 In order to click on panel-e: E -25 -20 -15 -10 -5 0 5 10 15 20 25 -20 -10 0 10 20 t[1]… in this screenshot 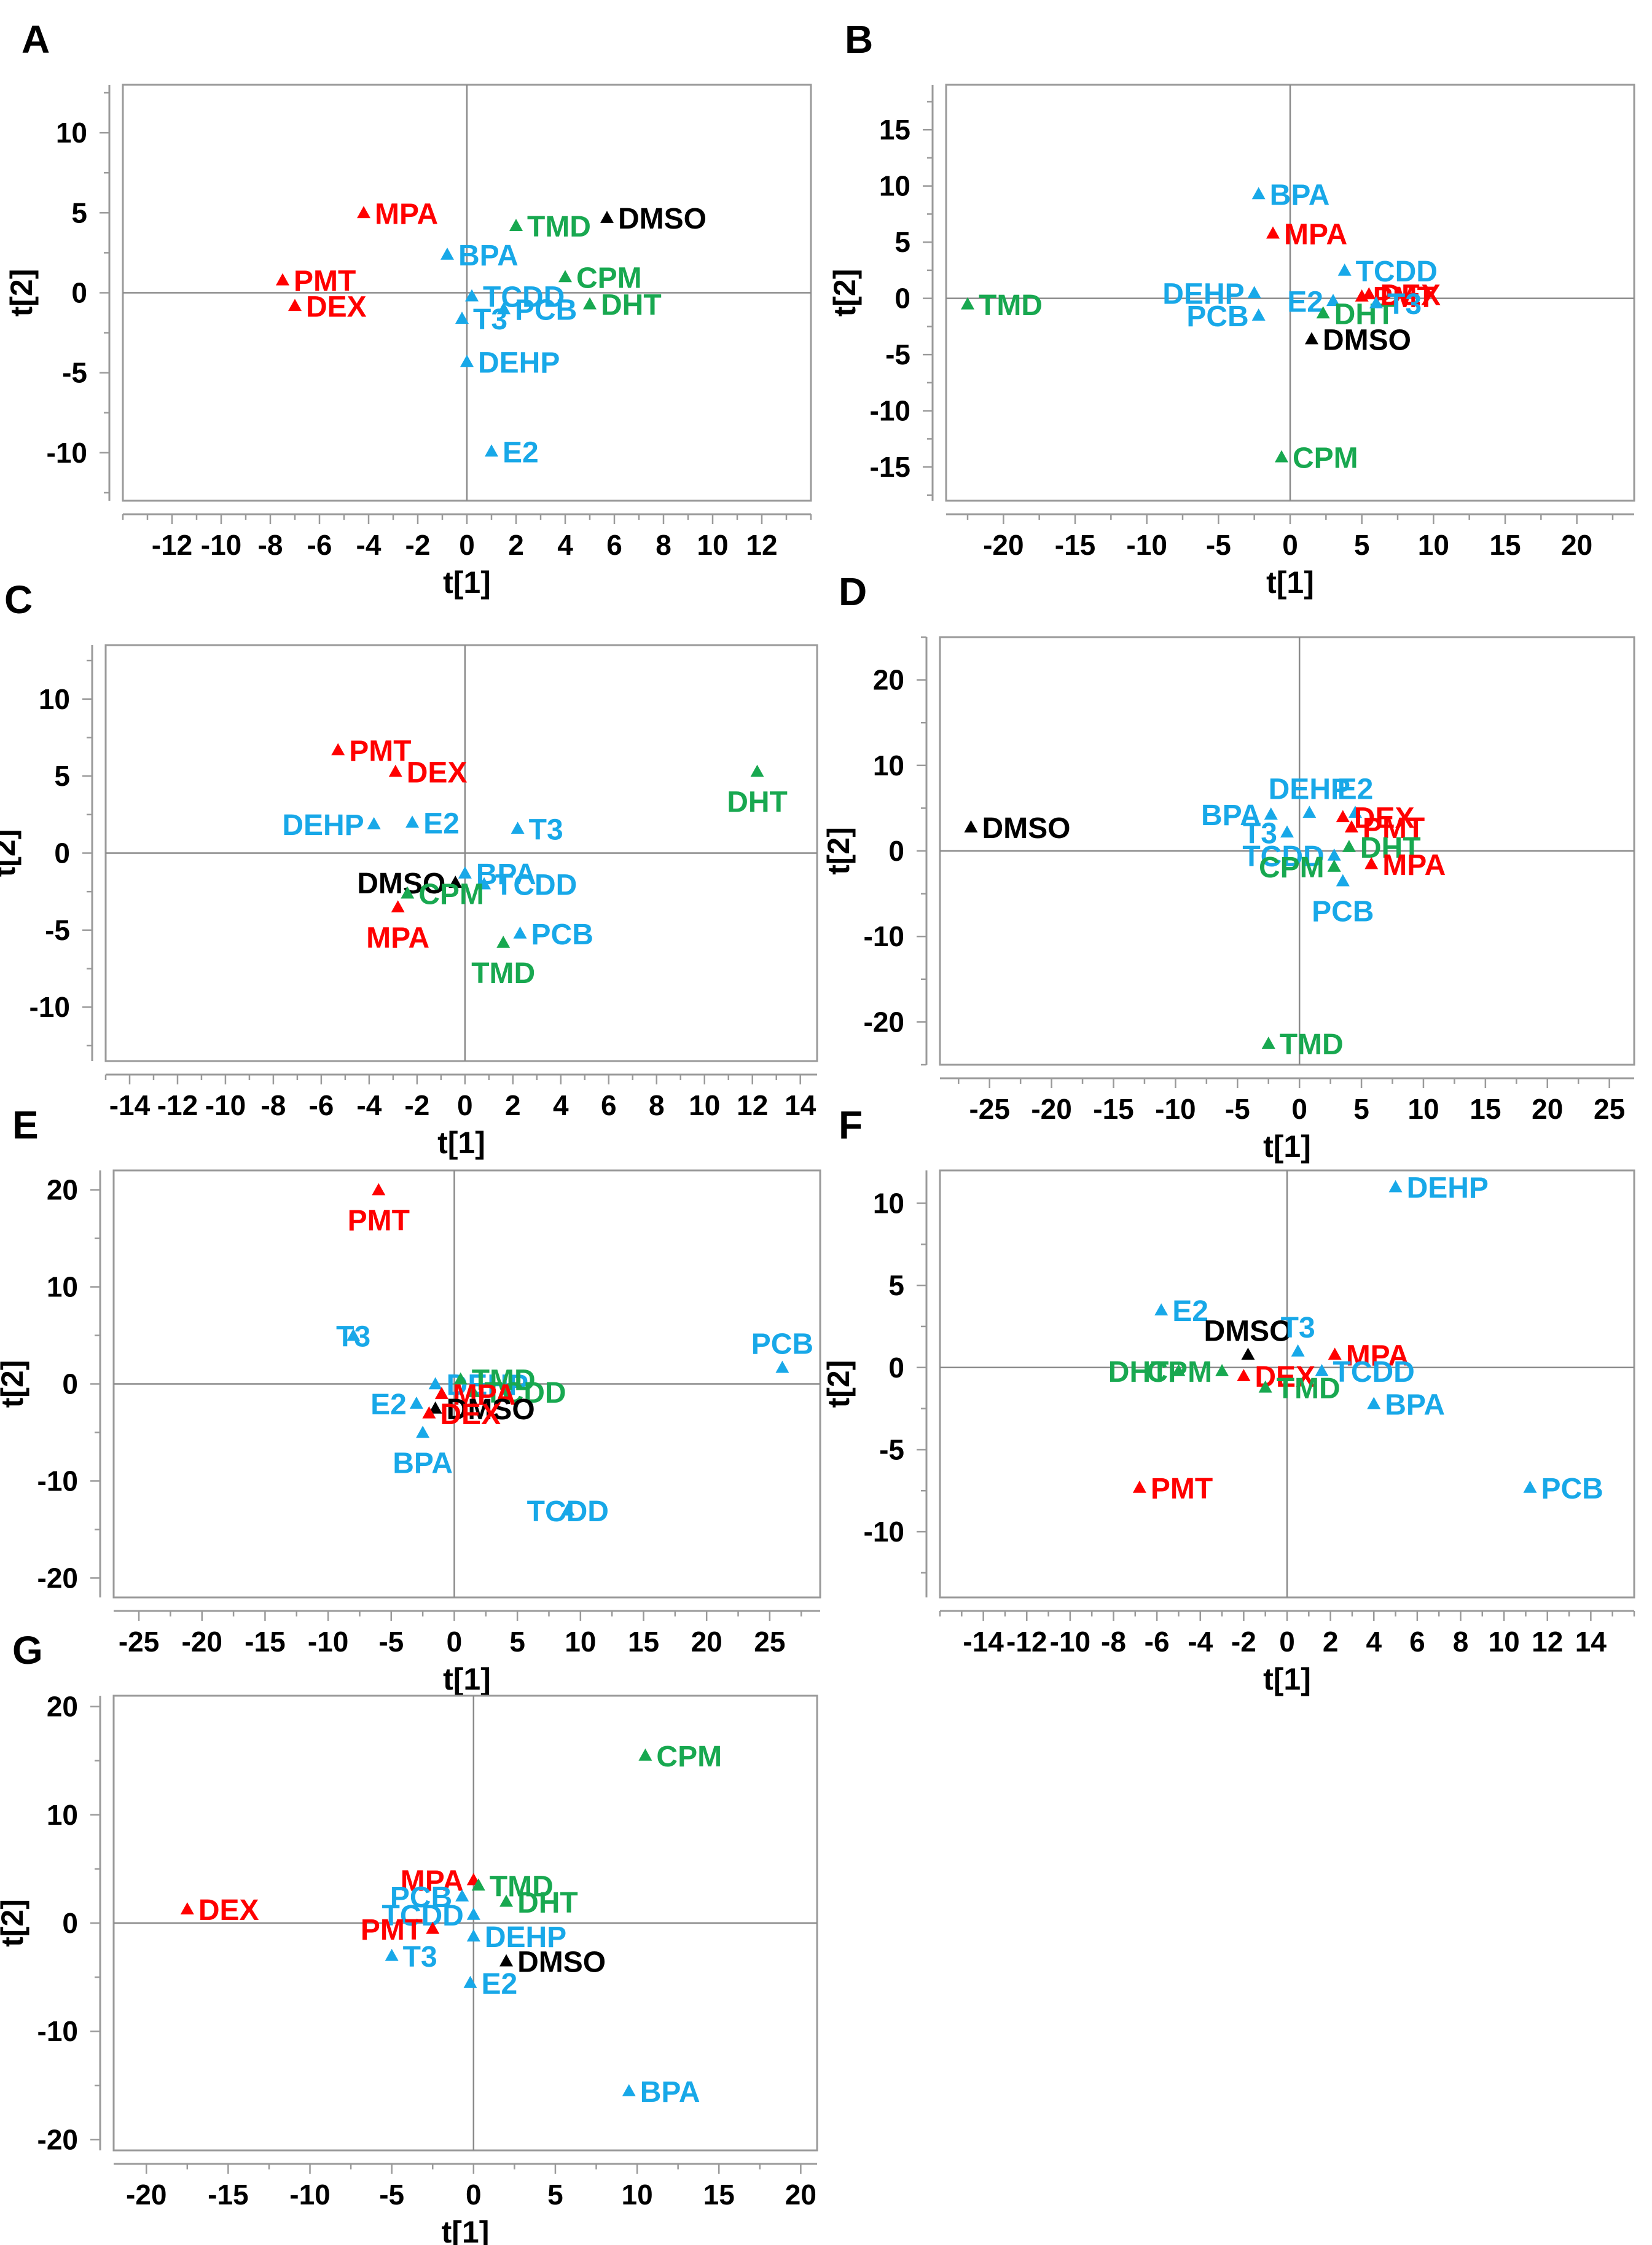, I will do `click(410, 1400)`.